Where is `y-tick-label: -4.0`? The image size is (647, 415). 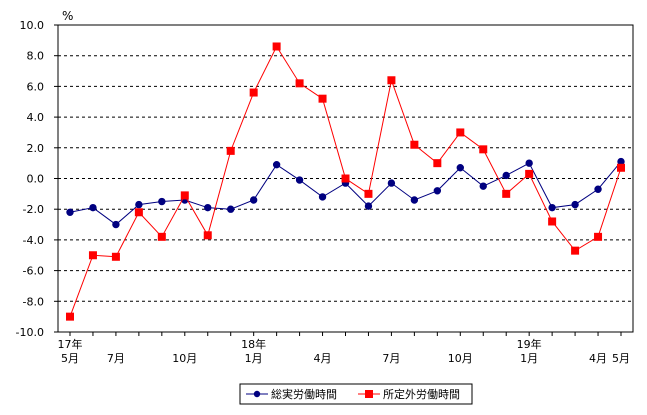 y-tick-label: -4.0 is located at coordinates (33, 240).